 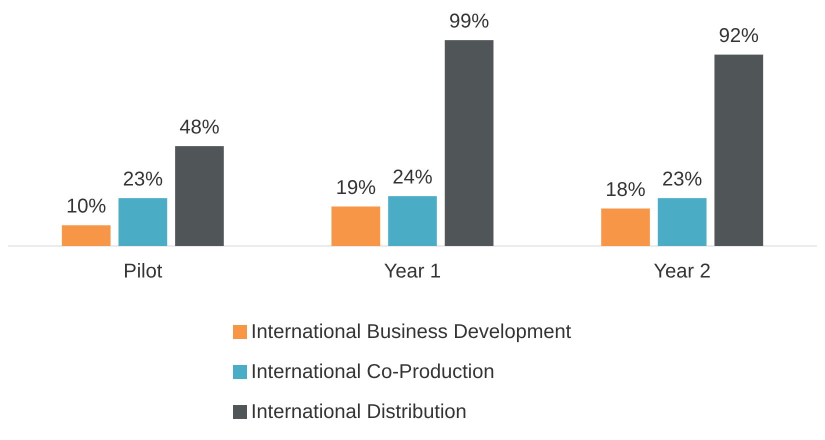 What do you see at coordinates (413, 271) in the screenshot?
I see `x-tick-label: Year 1` at bounding box center [413, 271].